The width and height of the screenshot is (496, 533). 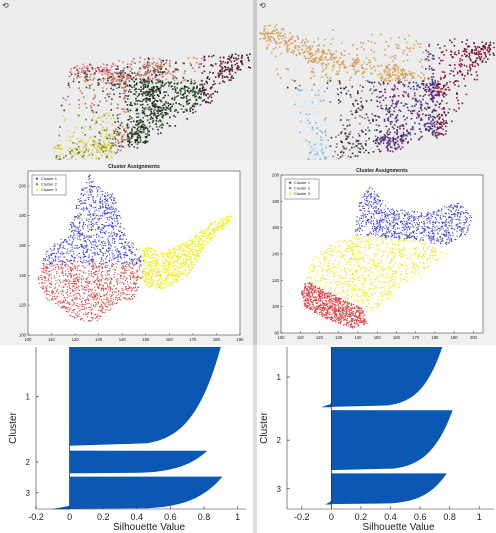 I want to click on point-cloud-right, so click(x=377, y=92).